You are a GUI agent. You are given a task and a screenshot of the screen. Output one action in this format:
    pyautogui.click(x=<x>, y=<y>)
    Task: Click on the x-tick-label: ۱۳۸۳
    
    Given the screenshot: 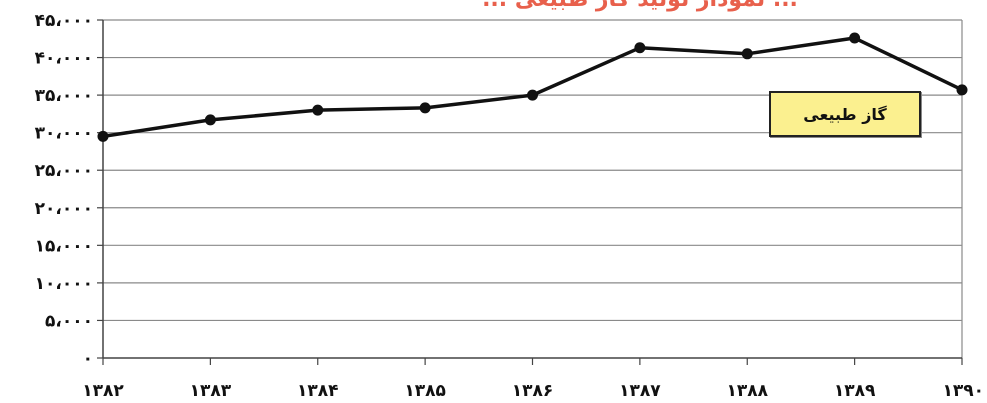 What is the action you would take?
    pyautogui.click(x=211, y=391)
    